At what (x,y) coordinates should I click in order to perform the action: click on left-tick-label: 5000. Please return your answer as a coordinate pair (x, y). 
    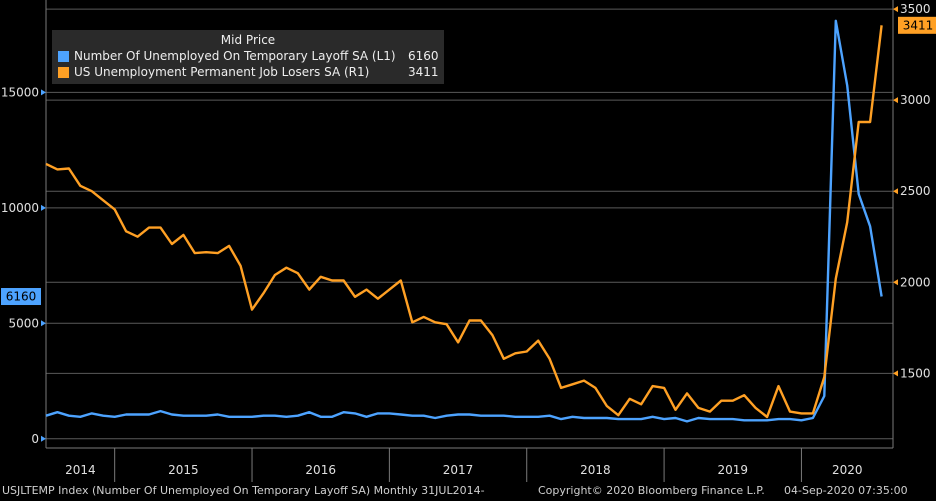
    Looking at the image, I should click on (23, 323).